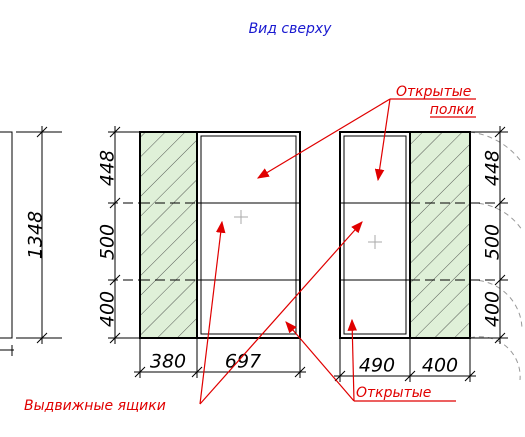  What do you see at coordinates (377, 366) in the screenshot?
I see `dimension: 490` at bounding box center [377, 366].